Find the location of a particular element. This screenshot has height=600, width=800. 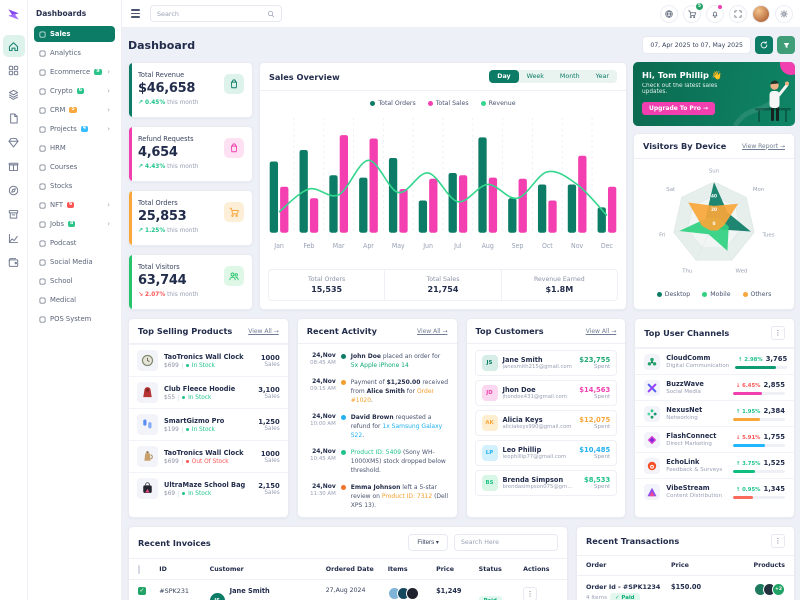

notifications-button is located at coordinates (715, 13).